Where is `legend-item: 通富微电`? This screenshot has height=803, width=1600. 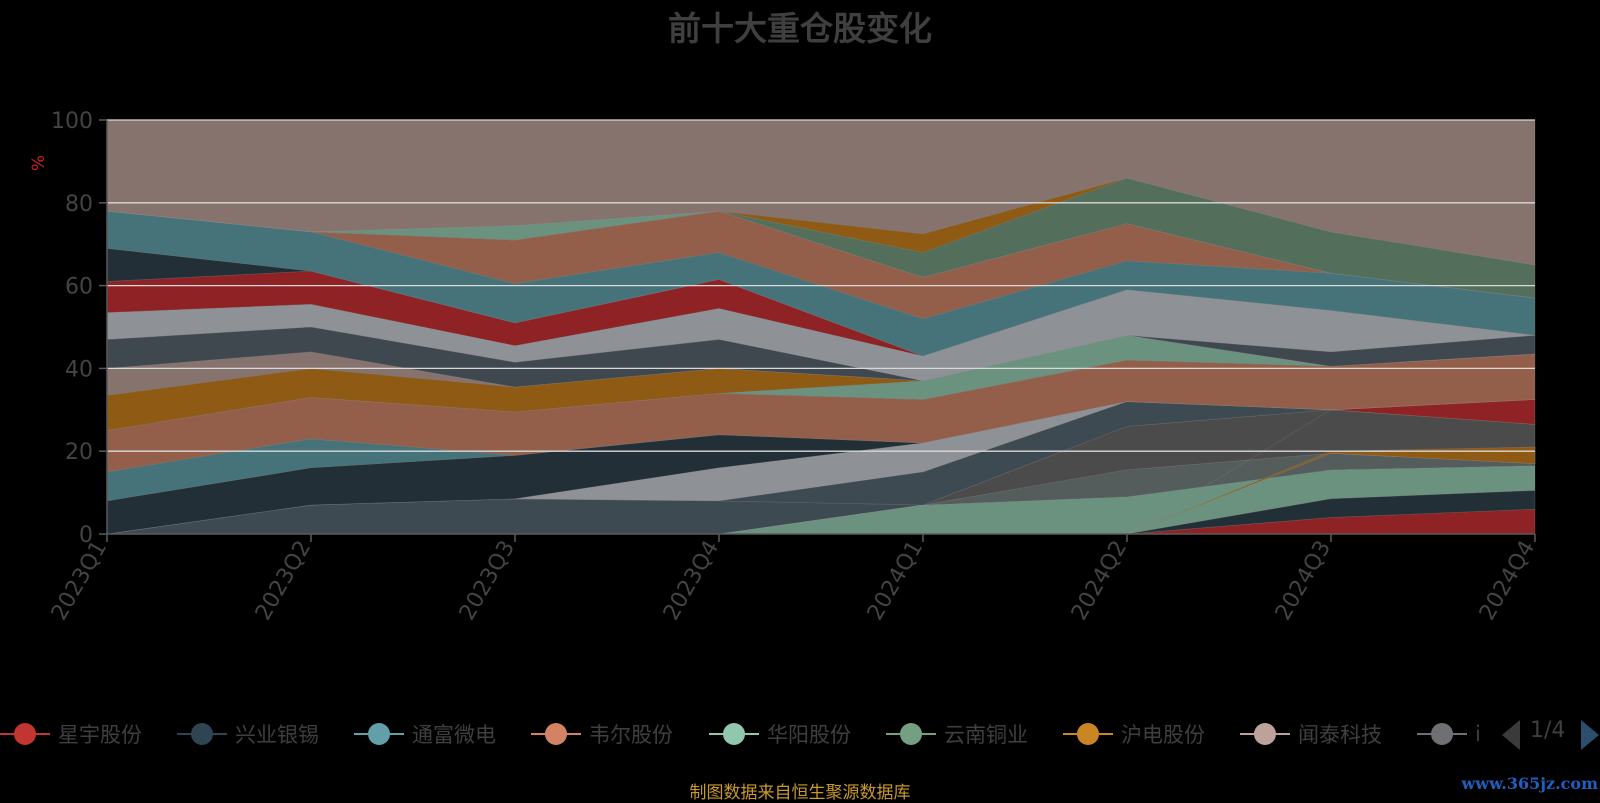
legend-item: 通富微电 is located at coordinates (425, 734).